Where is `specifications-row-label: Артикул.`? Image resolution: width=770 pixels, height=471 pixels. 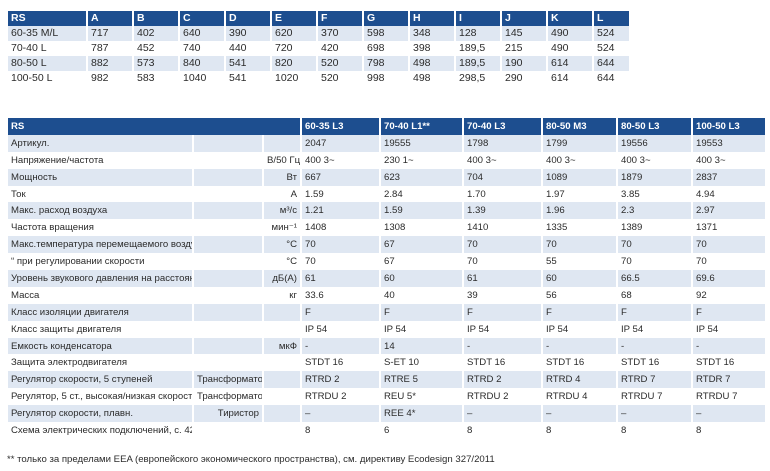
specifications-row-label: Артикул. is located at coordinates (99, 143).